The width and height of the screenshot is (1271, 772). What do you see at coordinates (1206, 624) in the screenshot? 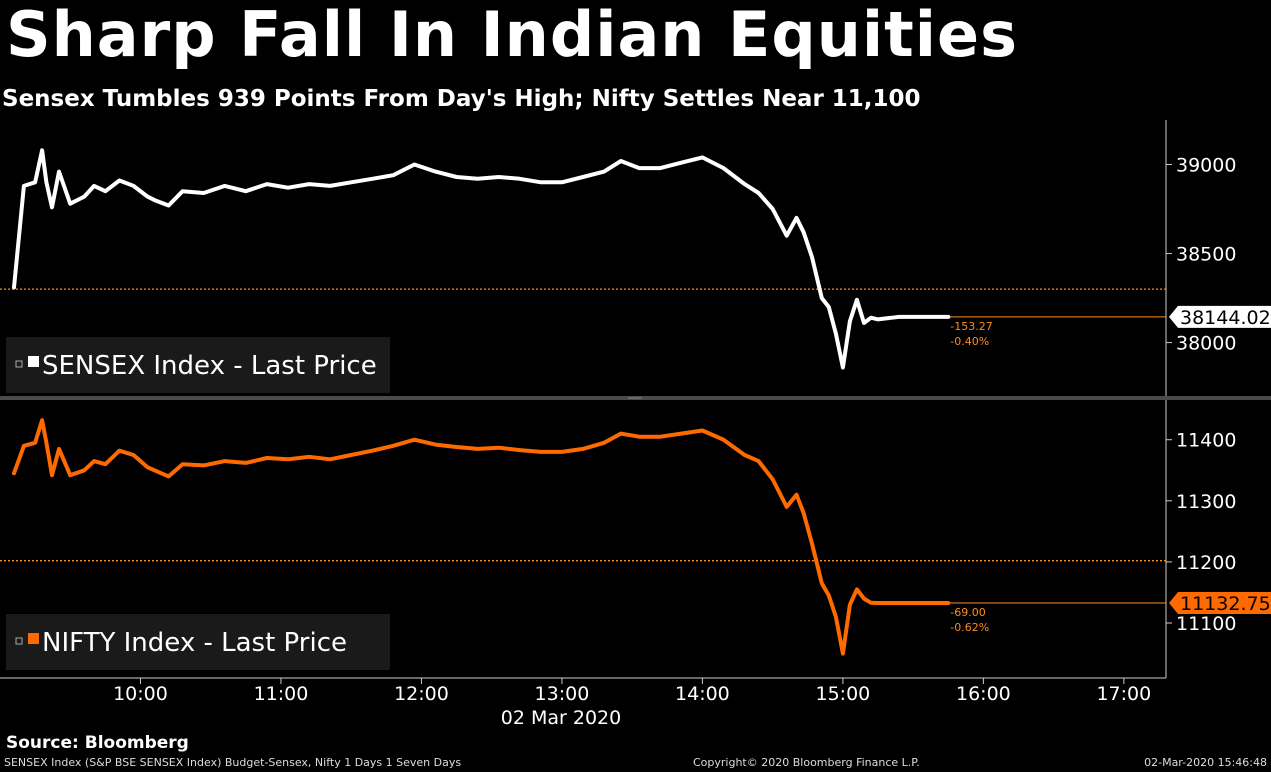
I see `nifty-y-tick-label: 11100` at bounding box center [1206, 624].